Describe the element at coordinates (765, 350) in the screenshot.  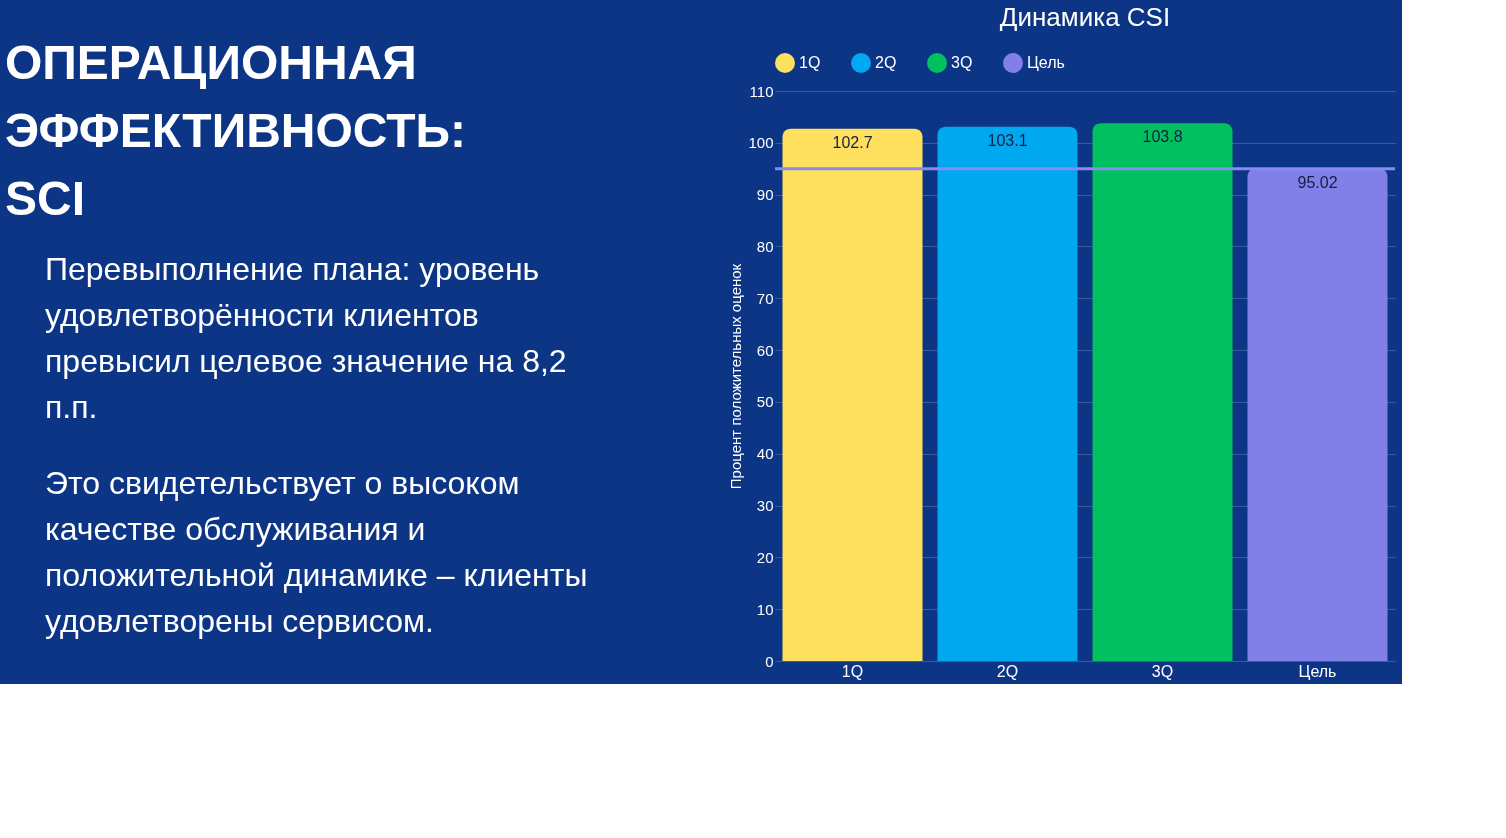
I see `y-tick-label: 60` at that location.